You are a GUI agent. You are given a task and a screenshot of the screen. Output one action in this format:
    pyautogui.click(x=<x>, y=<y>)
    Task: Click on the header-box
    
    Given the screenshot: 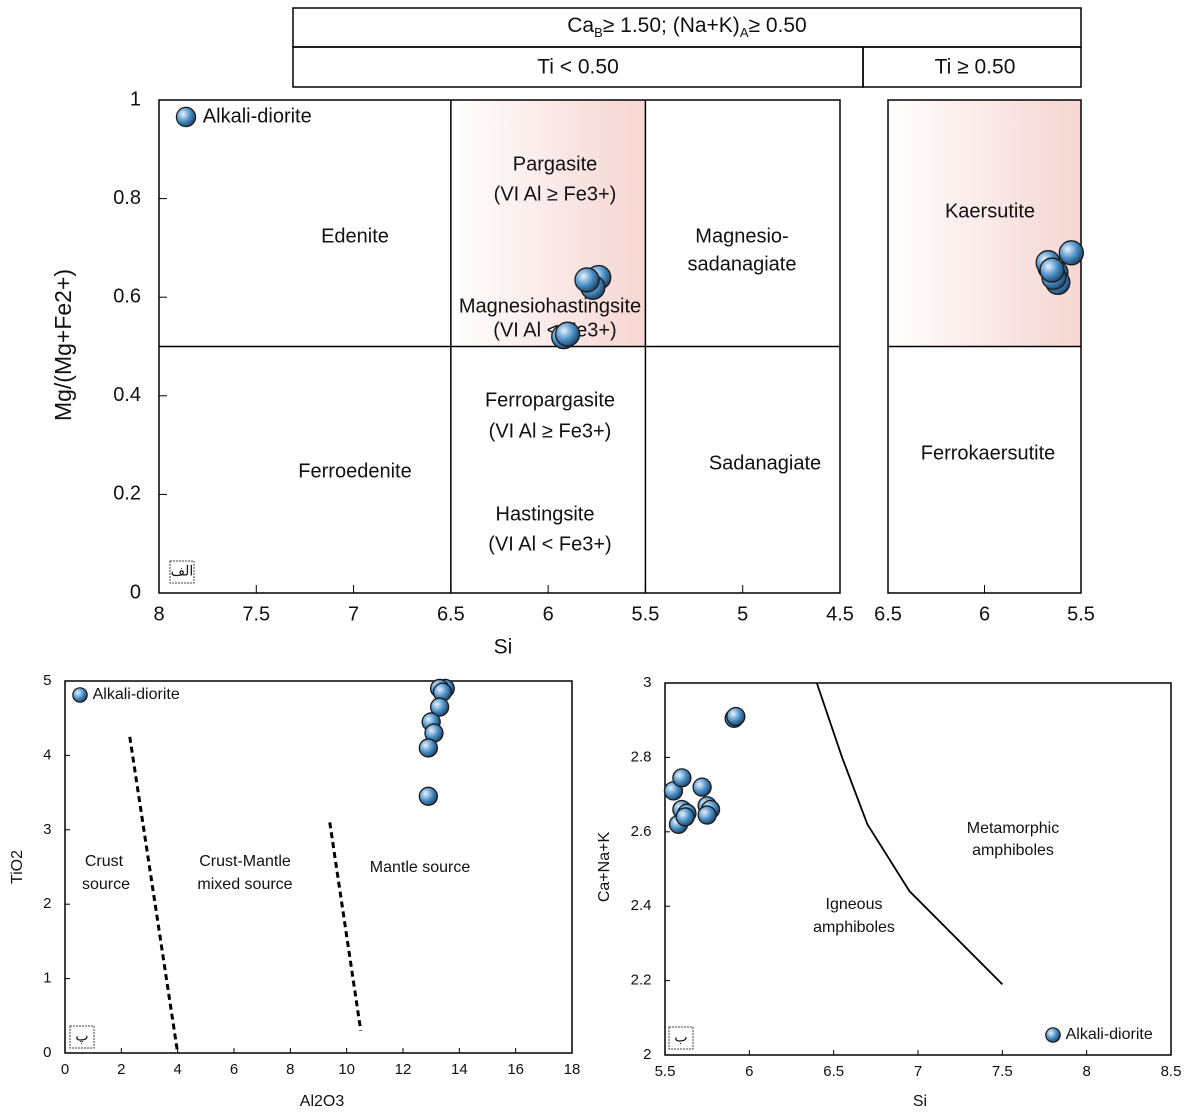 What is the action you would take?
    pyautogui.click(x=972, y=67)
    